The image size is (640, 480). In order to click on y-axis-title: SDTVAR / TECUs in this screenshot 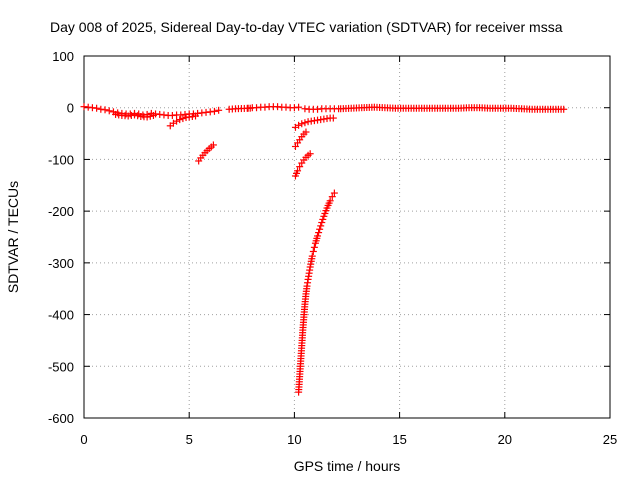, I will do `click(13, 237)`.